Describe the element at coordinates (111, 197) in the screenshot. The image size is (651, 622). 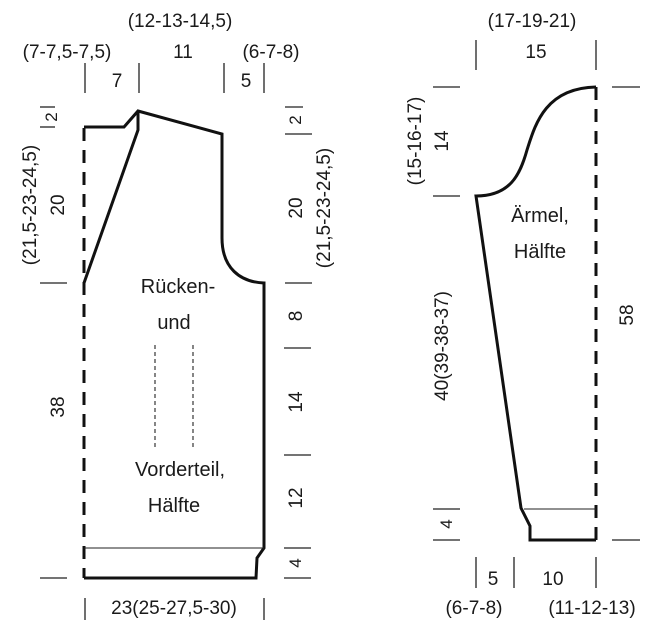
I see `body-neckline` at that location.